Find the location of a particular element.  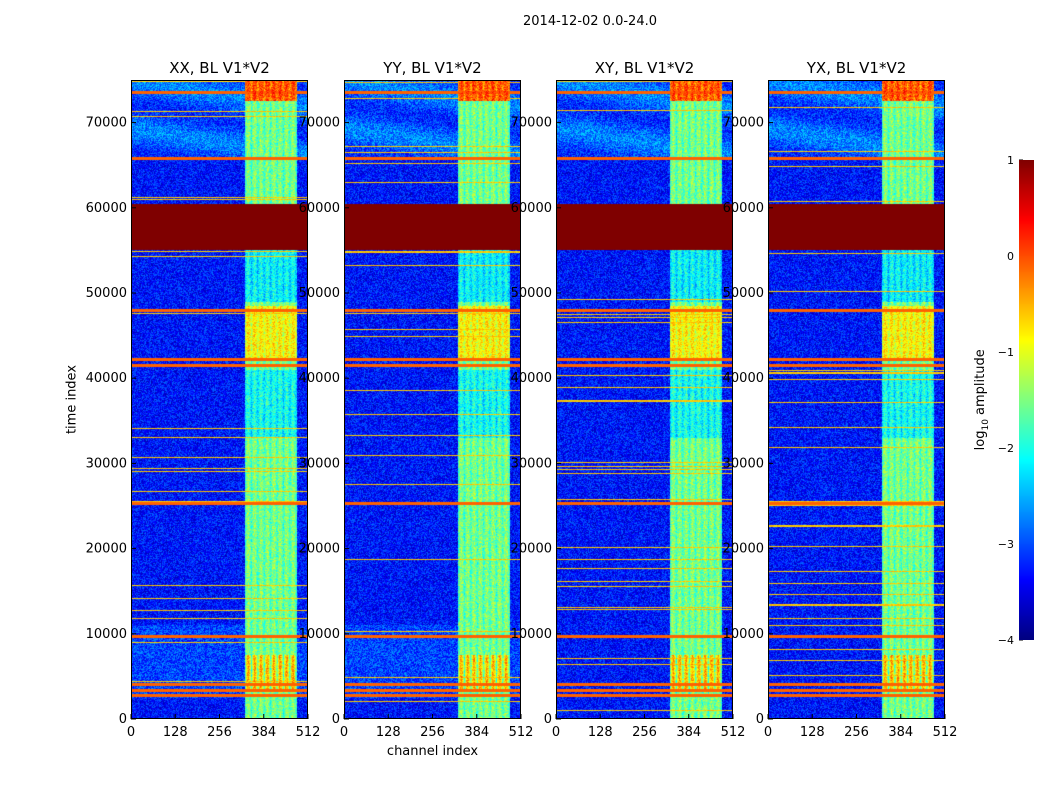

panel-title-xx: XX, BL V1*V2 is located at coordinates (219, 68).